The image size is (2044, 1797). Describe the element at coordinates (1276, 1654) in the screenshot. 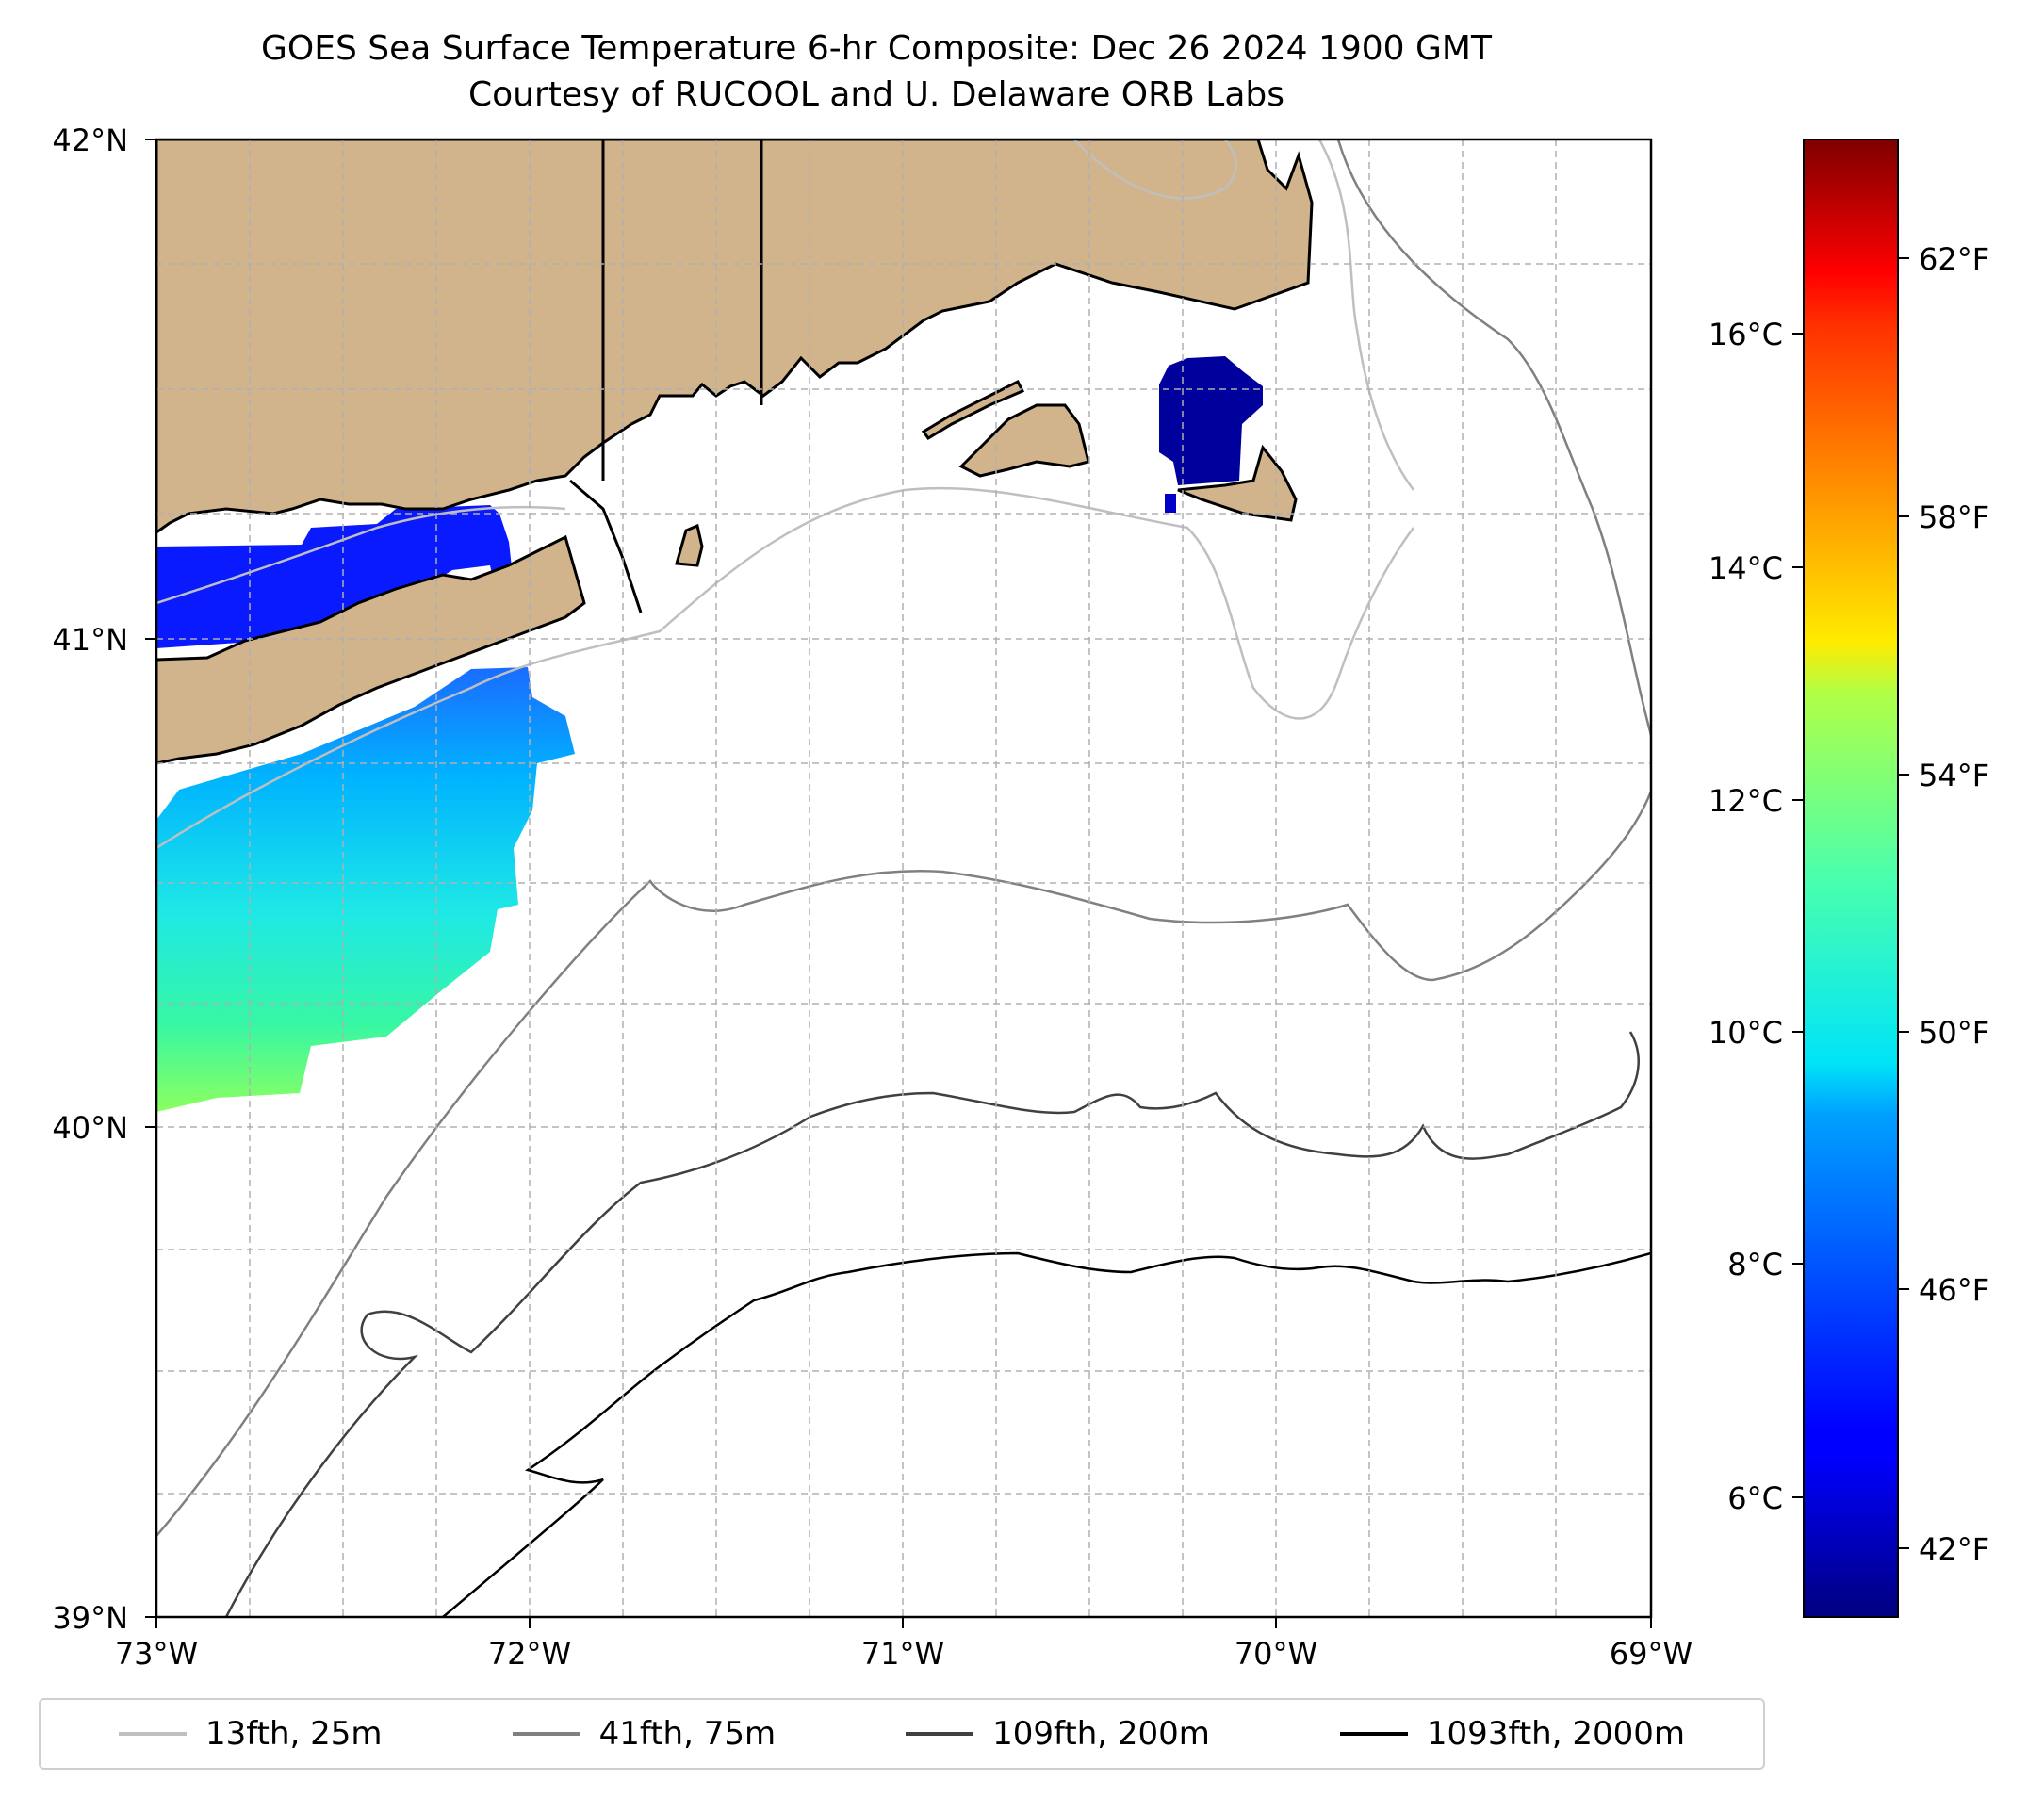

I see `lon-label-70: 70°W` at that location.